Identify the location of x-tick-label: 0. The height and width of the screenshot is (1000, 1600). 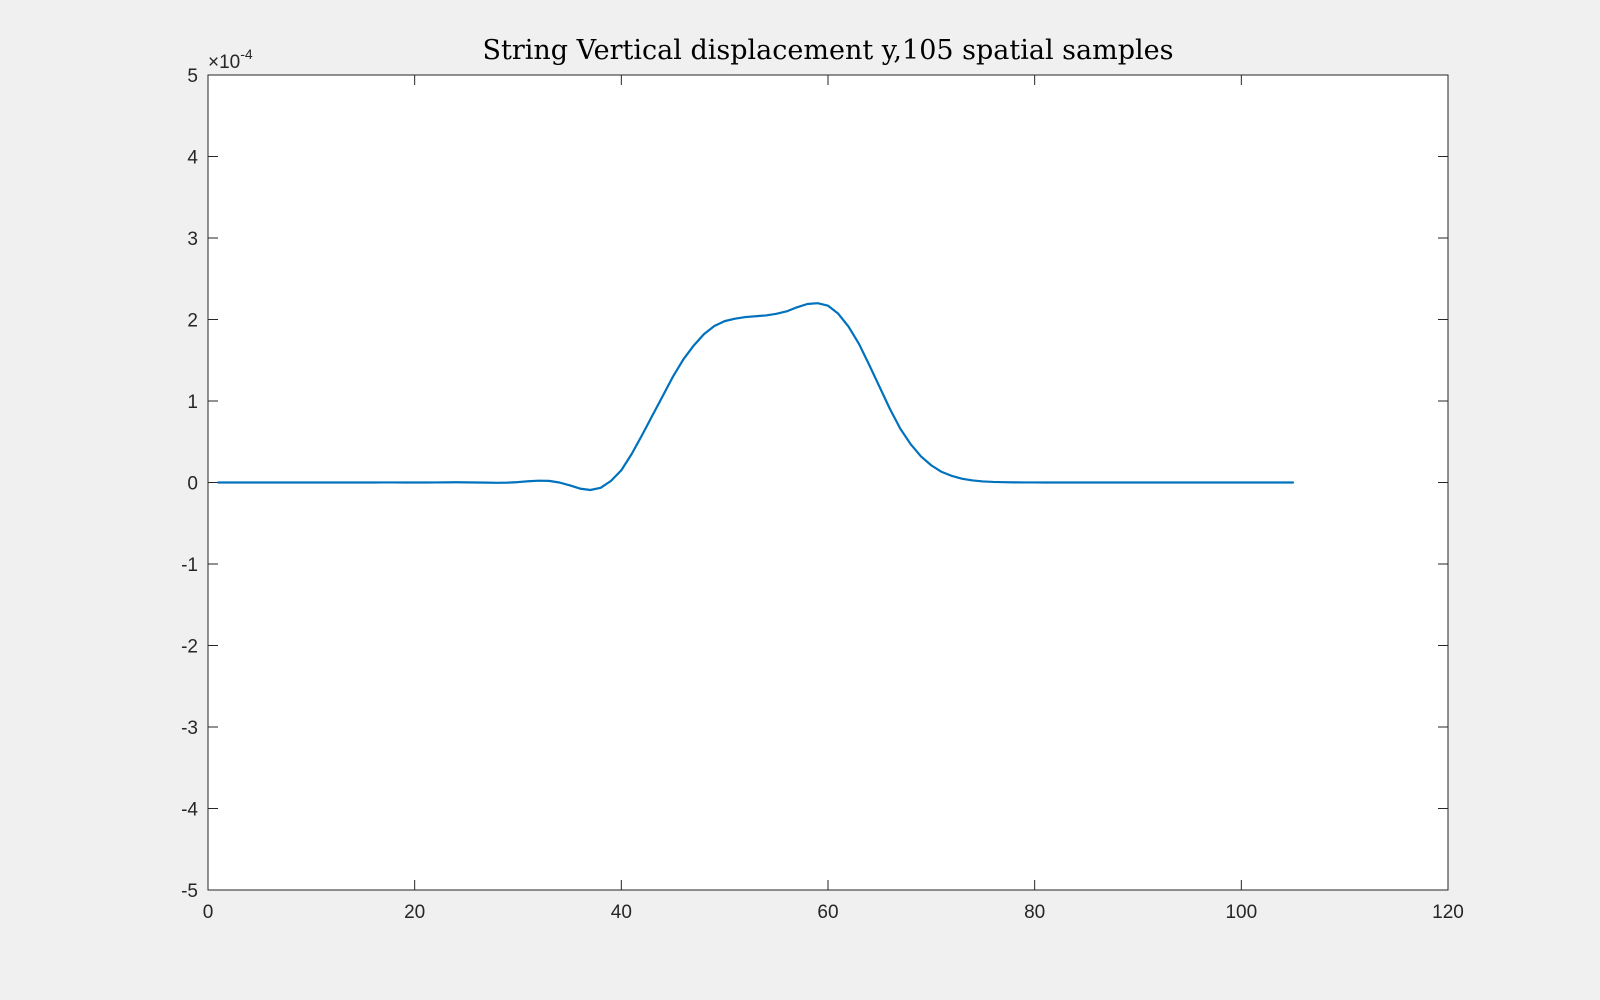
(208, 912).